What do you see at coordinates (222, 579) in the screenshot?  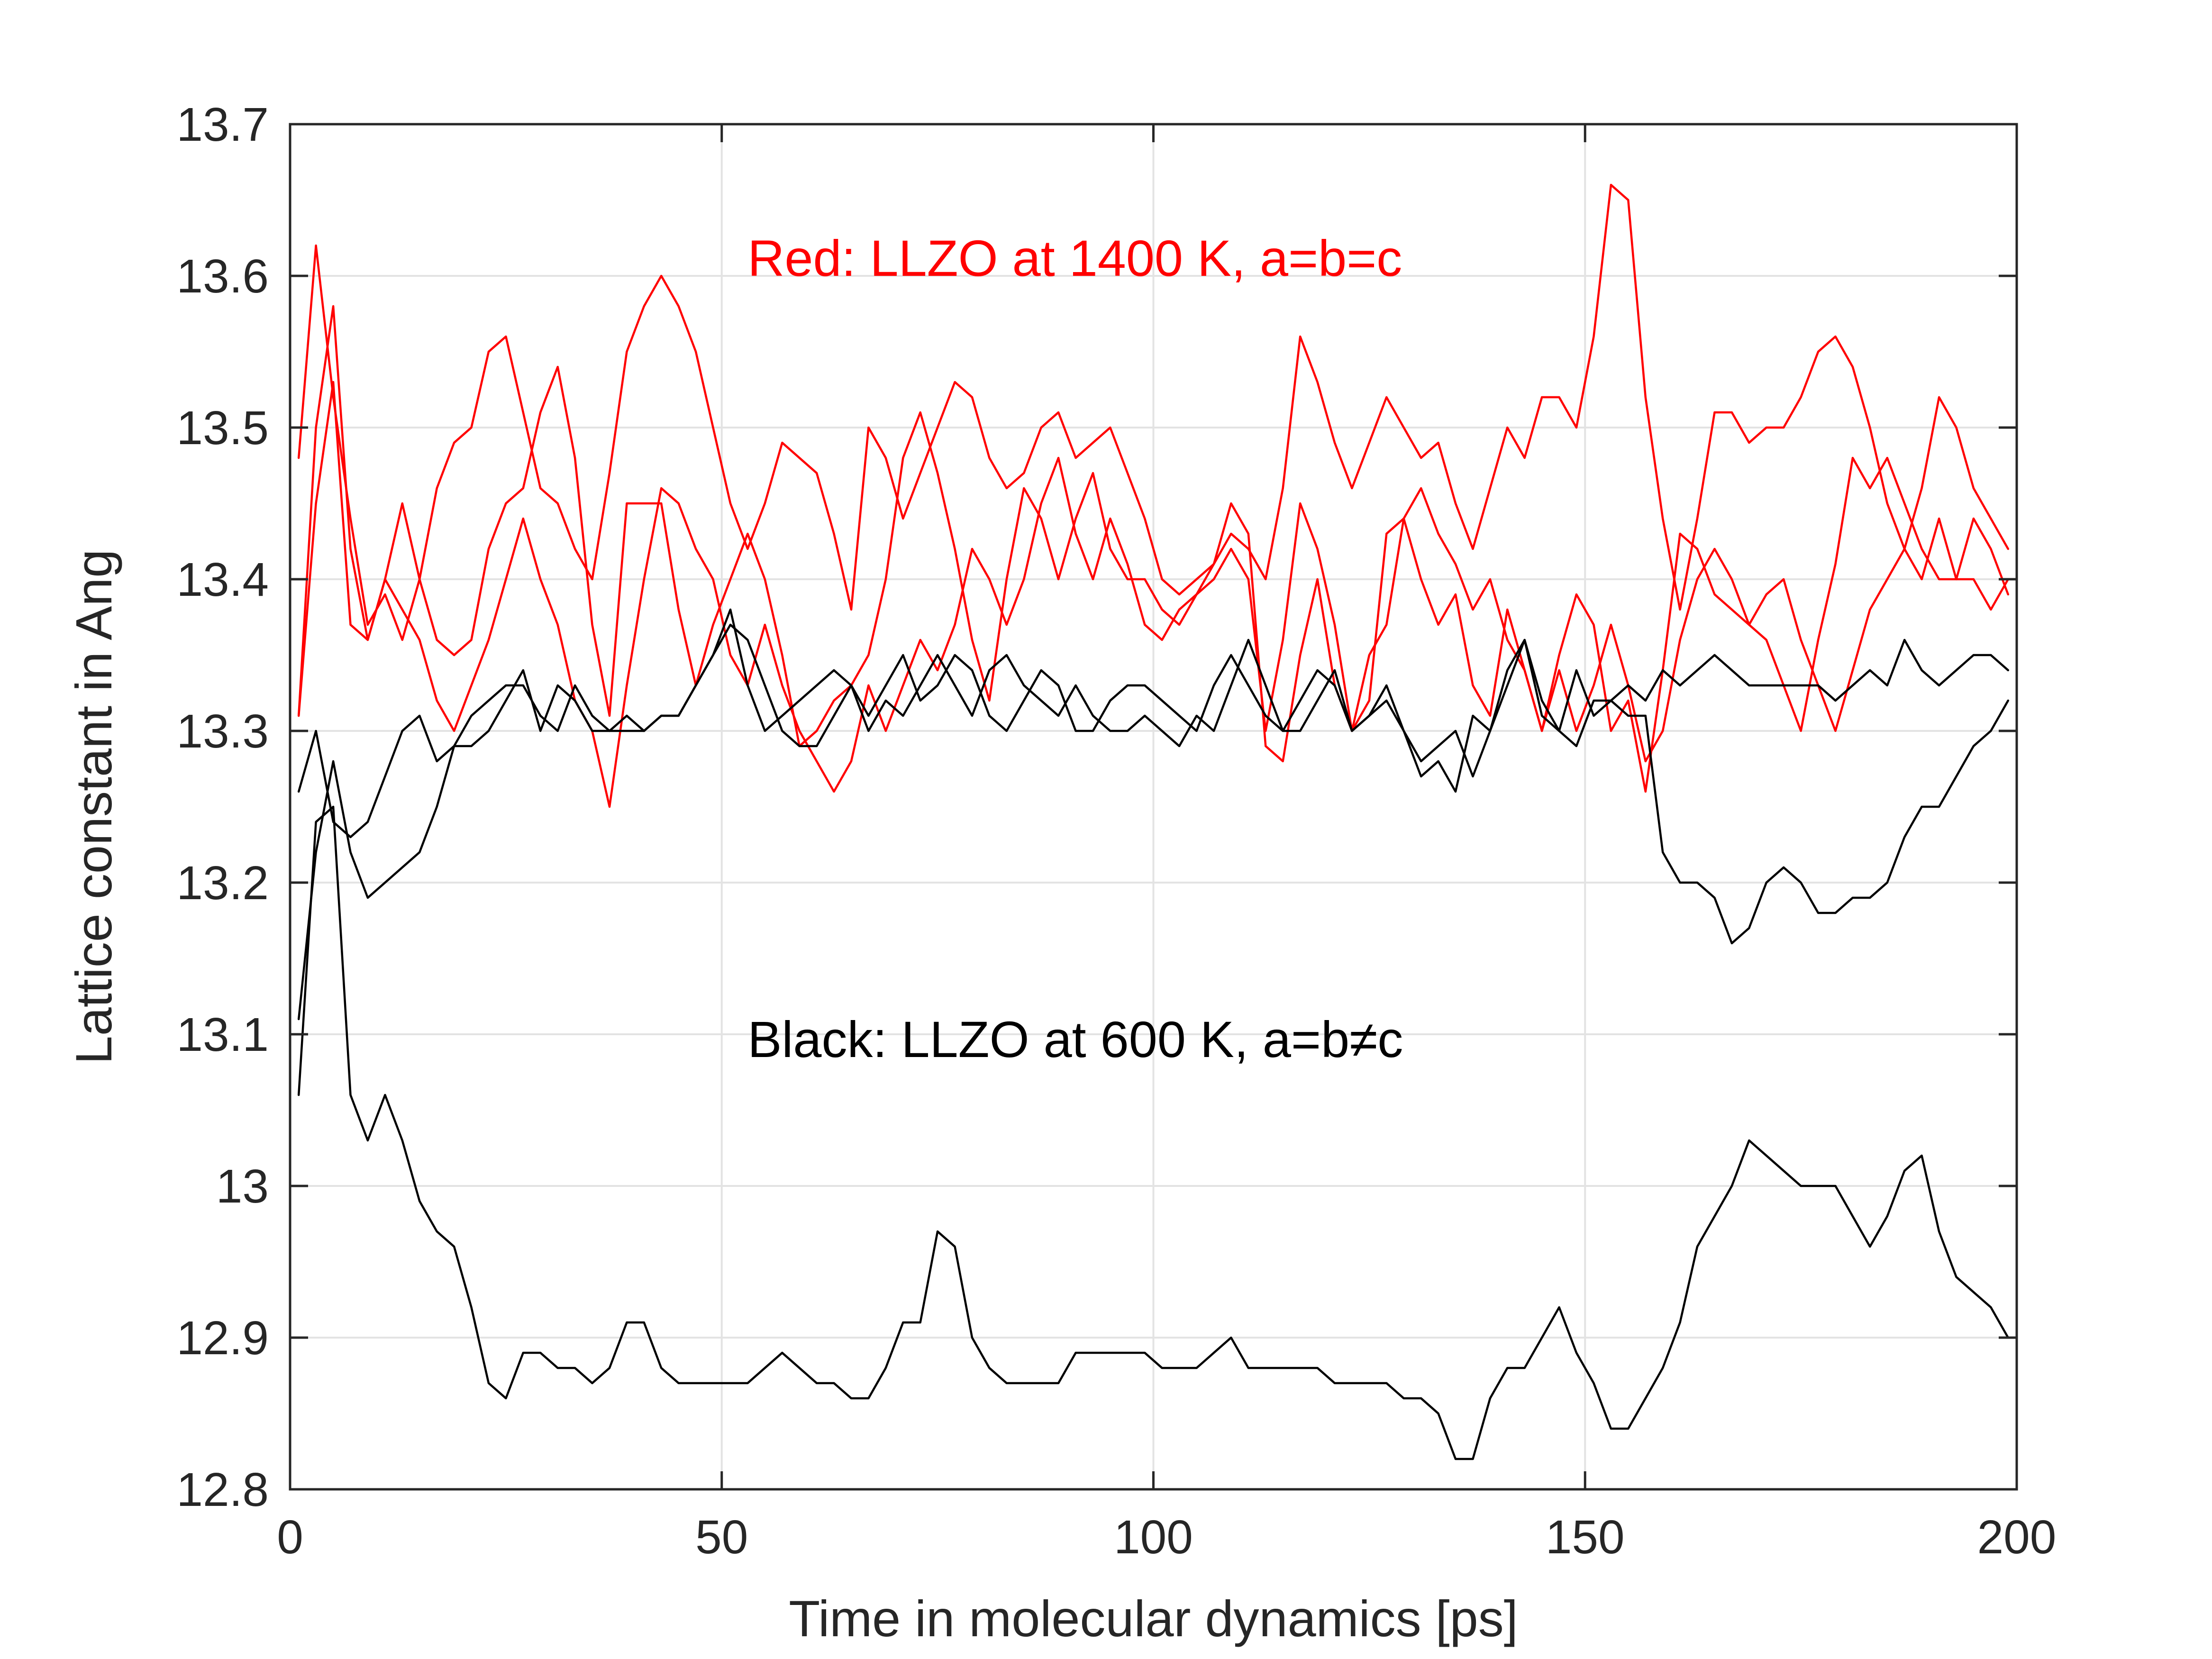 I see `y-tick-label: 13.4` at bounding box center [222, 579].